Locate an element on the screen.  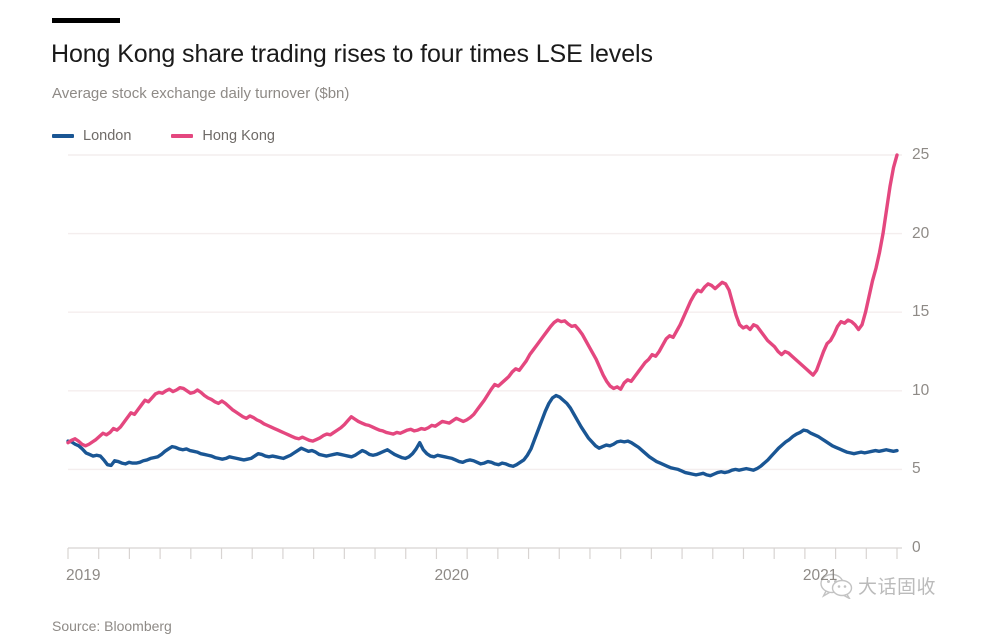
y-axis-label: 25 is located at coordinates (921, 154).